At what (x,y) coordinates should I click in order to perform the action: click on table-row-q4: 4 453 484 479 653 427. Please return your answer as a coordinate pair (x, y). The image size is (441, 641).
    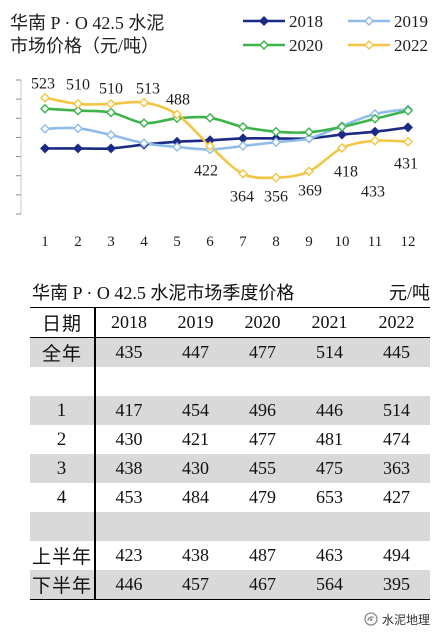
    Looking at the image, I should click on (230, 497).